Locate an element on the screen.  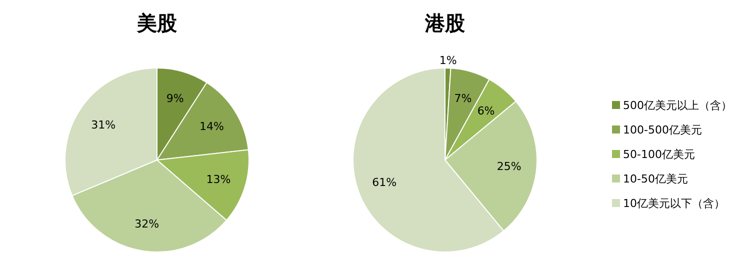
legend-label: 500亿美元以上（含） is located at coordinates (677, 105).